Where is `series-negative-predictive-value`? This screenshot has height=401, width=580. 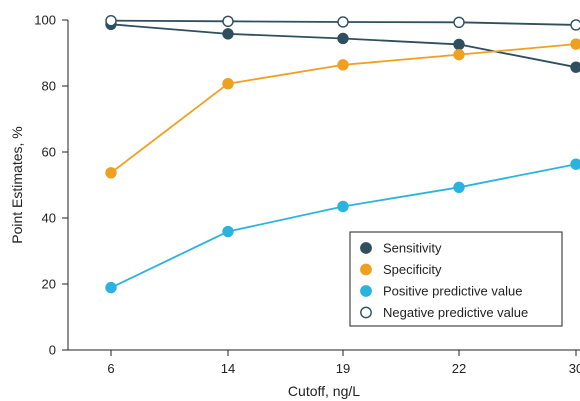
series-negative-predictive-value is located at coordinates (342, 22).